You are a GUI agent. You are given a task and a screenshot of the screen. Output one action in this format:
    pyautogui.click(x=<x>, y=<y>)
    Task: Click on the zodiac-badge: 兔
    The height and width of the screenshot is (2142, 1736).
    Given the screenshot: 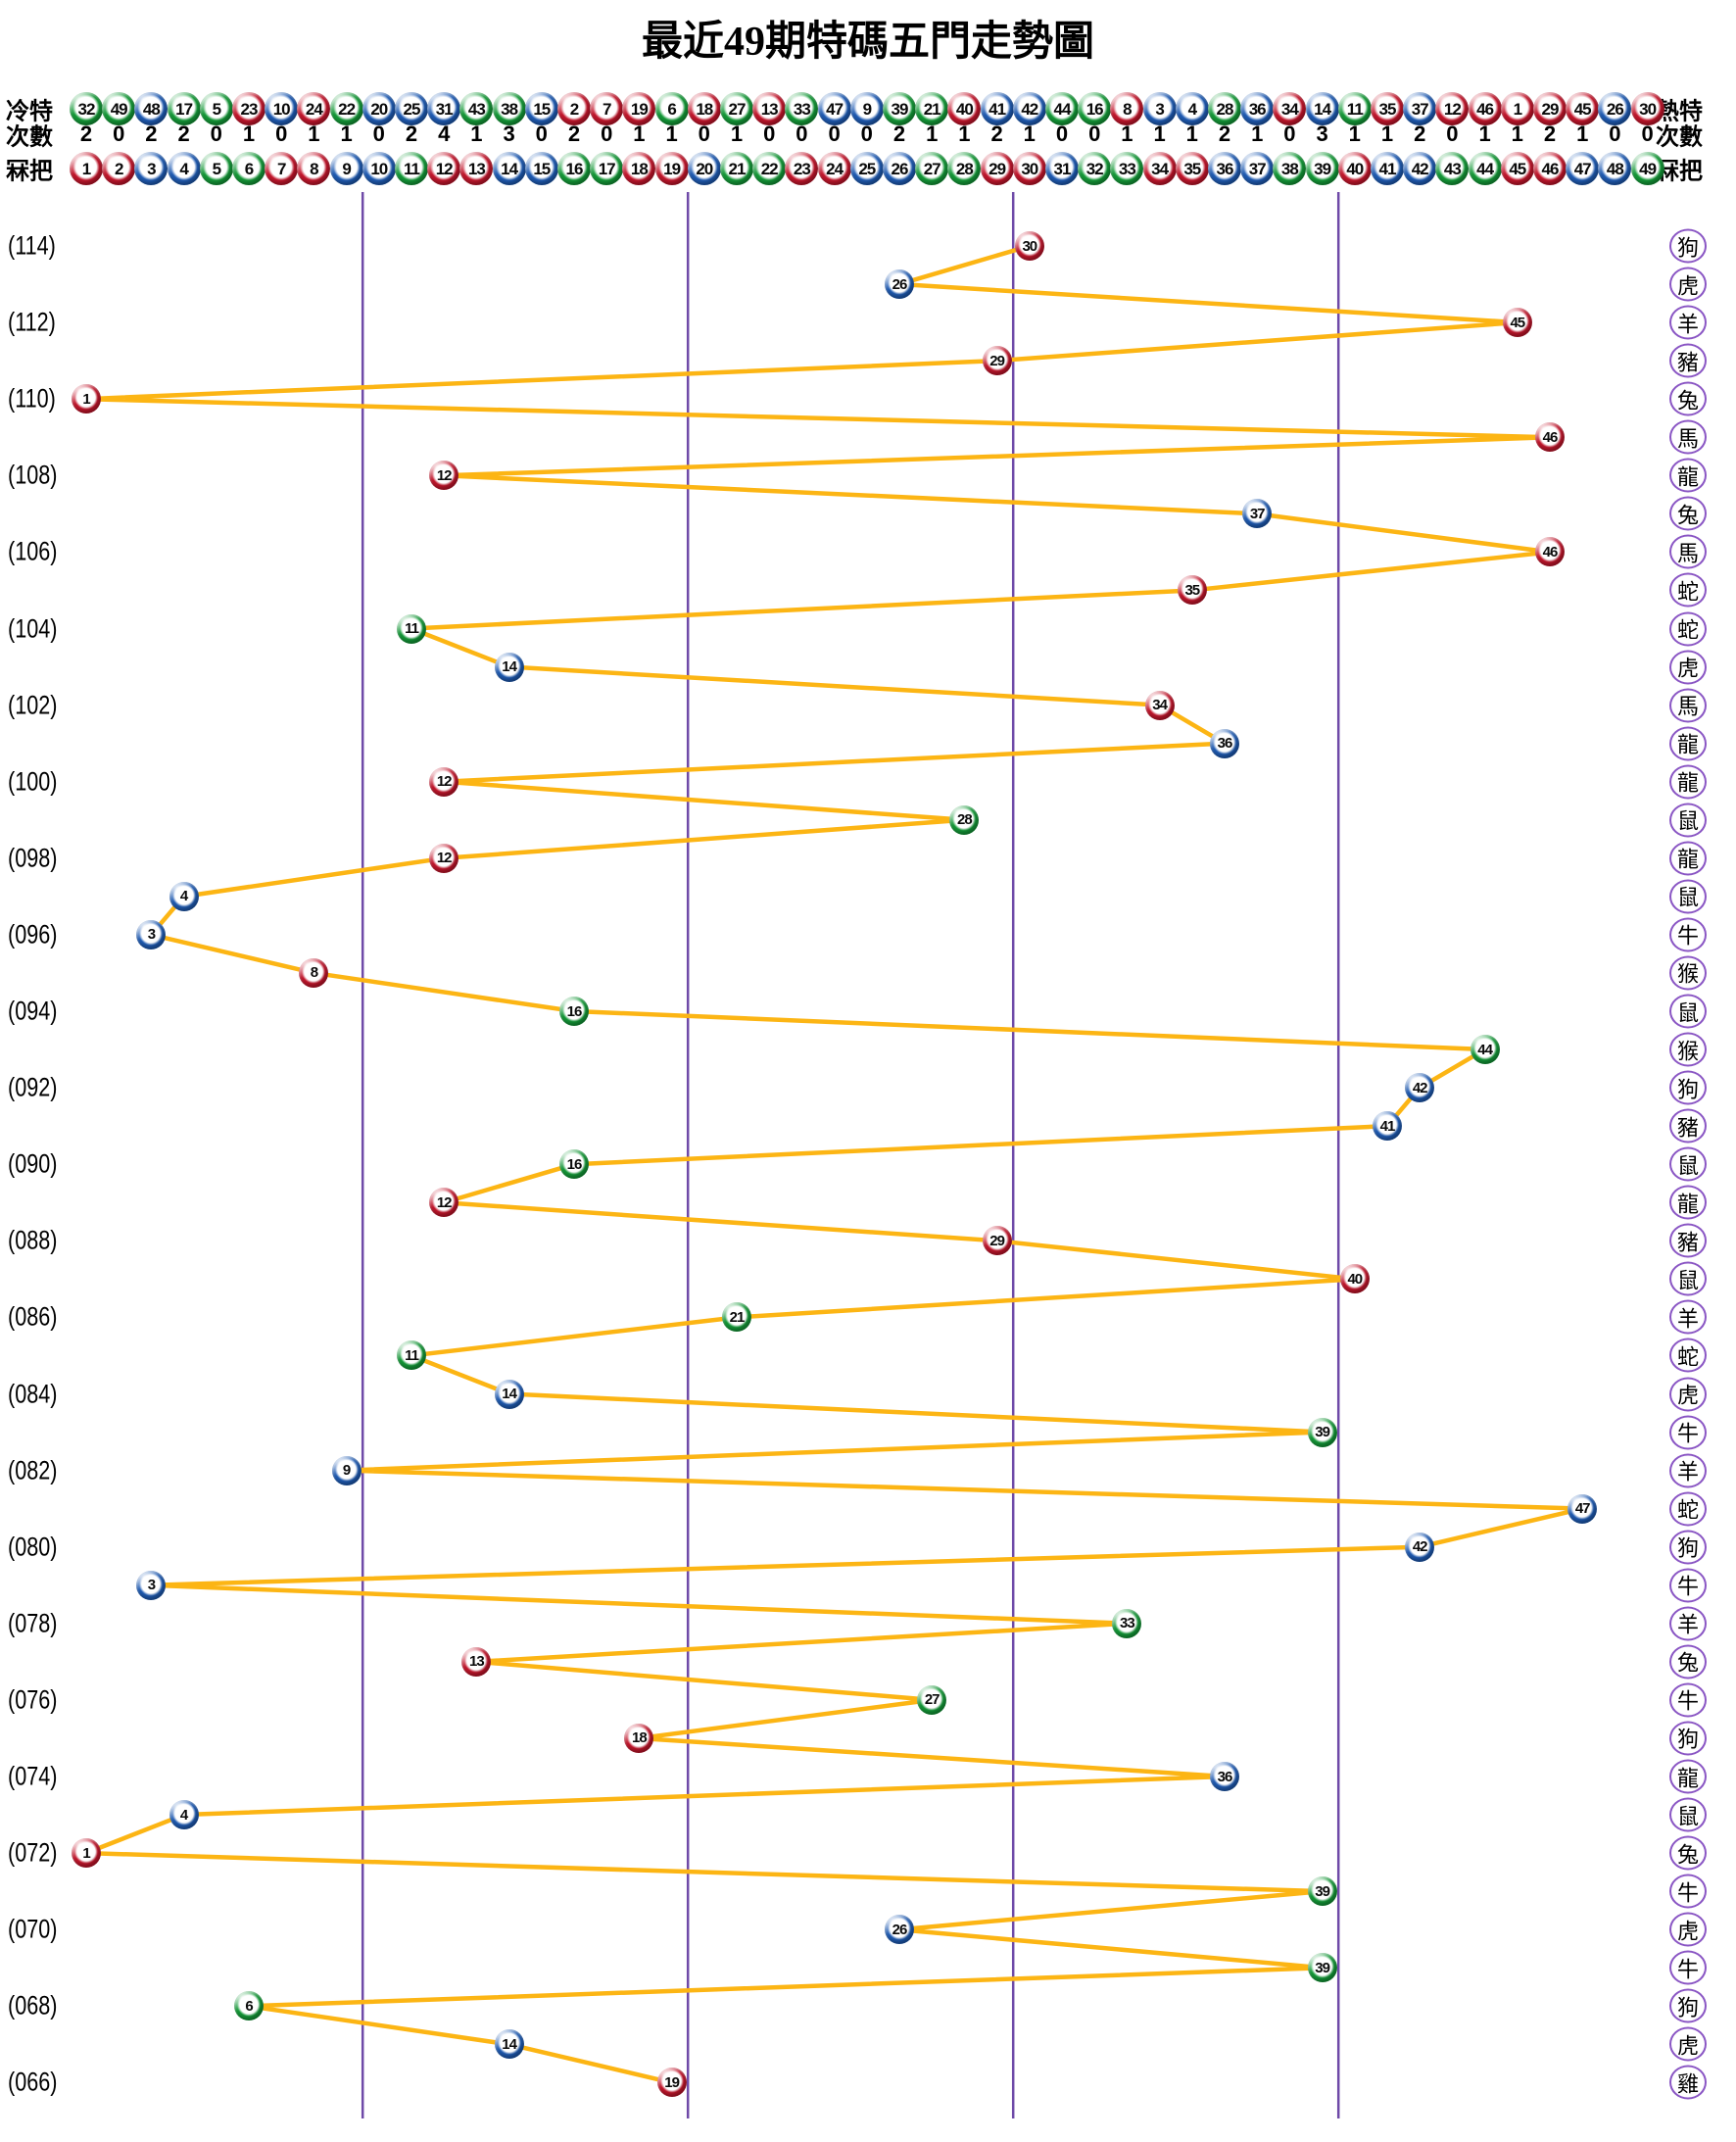 What is the action you would take?
    pyautogui.click(x=1688, y=1662)
    